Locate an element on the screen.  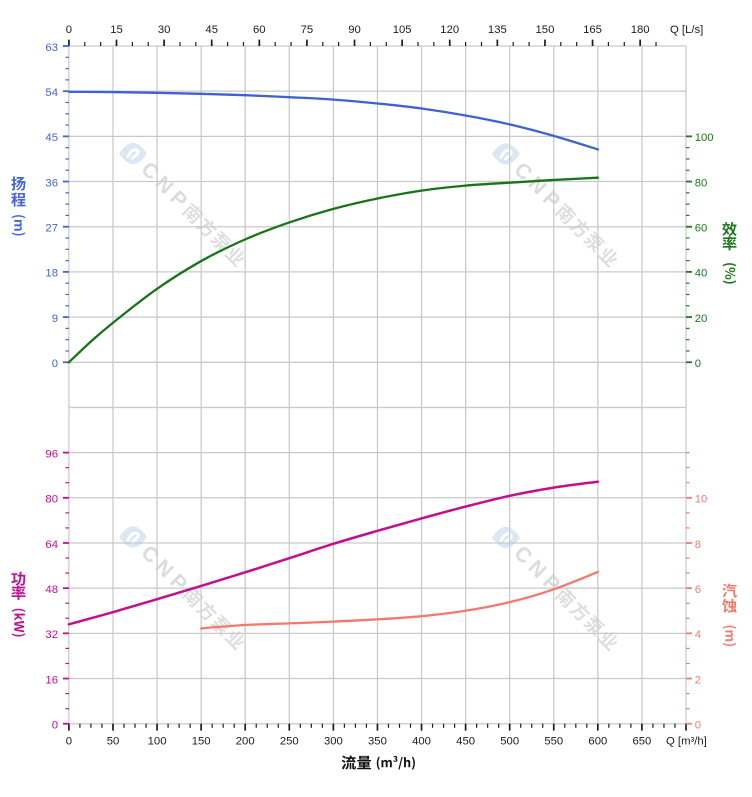
svg-text: 75 is located at coordinates (307, 30).